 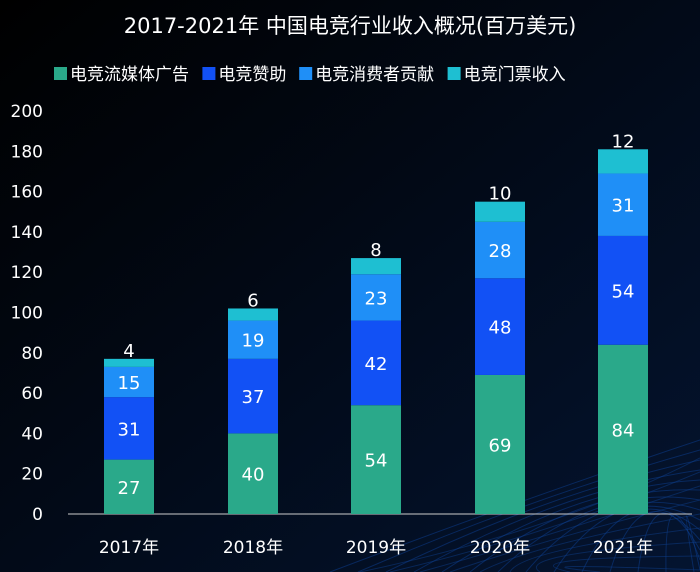 What do you see at coordinates (27, 233) in the screenshot?
I see `y-tick-label: 140` at bounding box center [27, 233].